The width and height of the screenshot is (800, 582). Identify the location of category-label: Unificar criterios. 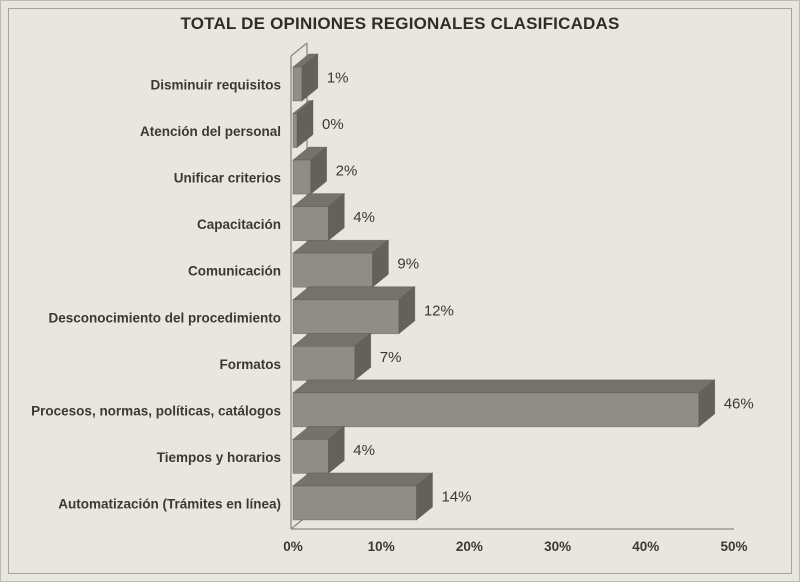
(227, 178).